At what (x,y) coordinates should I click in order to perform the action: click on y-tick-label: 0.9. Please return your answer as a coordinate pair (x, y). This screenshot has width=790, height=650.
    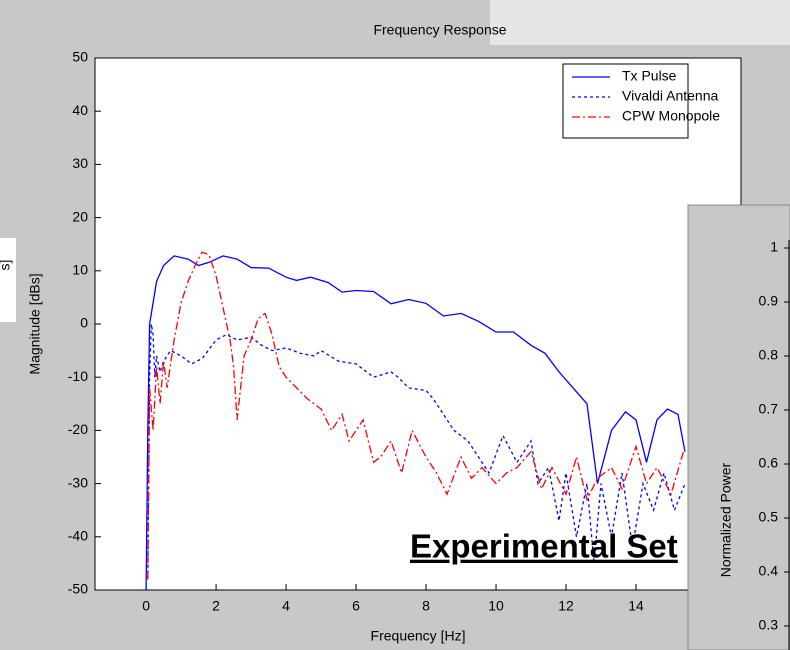
    Looking at the image, I should click on (769, 301).